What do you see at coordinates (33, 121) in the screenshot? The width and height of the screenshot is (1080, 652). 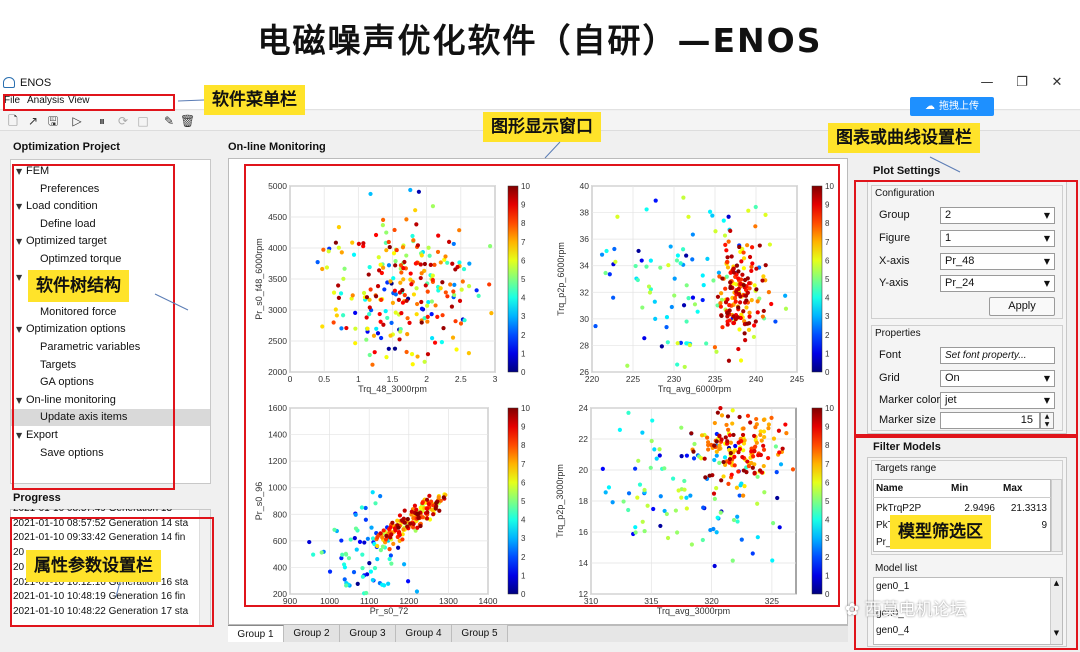 I see `open-file-icon: ↗` at bounding box center [33, 121].